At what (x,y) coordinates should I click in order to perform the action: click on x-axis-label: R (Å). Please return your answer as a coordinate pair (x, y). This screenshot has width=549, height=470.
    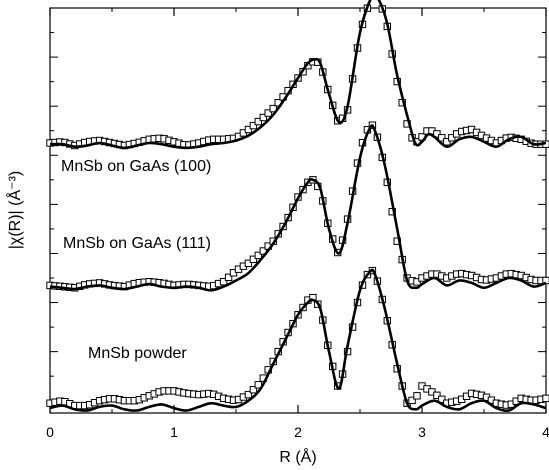
    Looking at the image, I should click on (297, 456).